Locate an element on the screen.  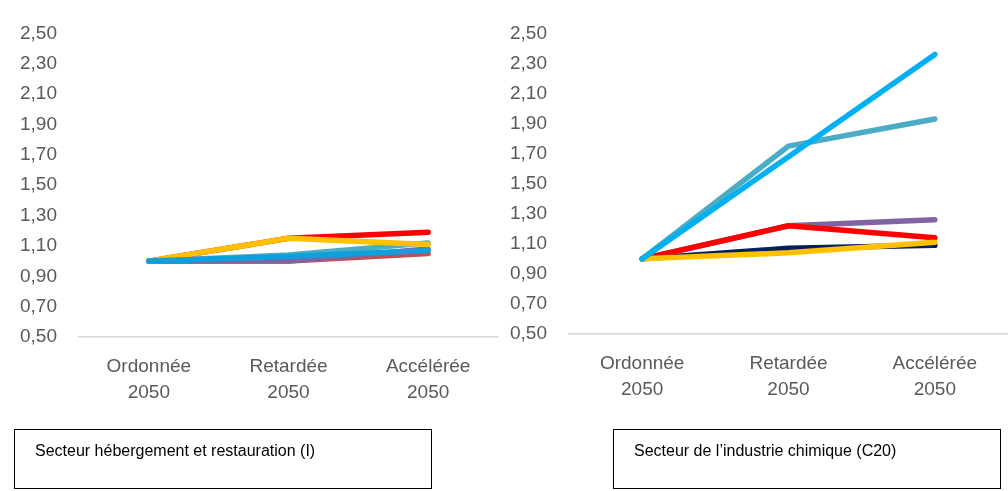
text: Secteur hébergement et restauration (I) is located at coordinates (223, 459).